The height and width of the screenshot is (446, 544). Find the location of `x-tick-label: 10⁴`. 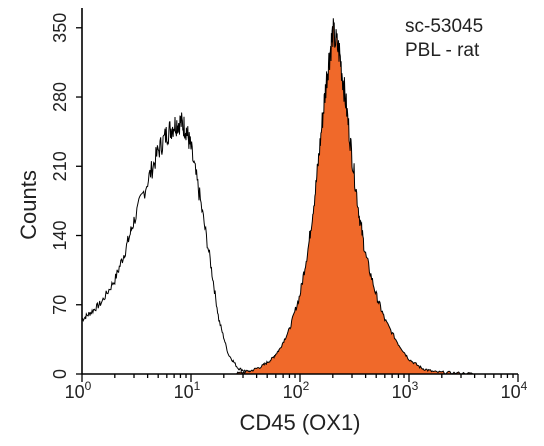

x-tick-label: 10⁴ is located at coordinates (514, 390).